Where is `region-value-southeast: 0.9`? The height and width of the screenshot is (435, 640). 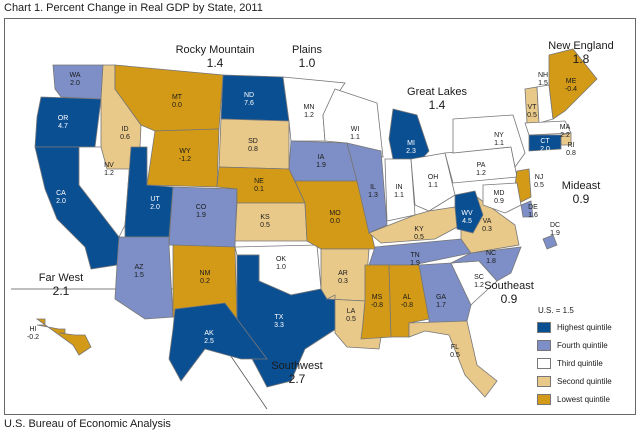
region-value-southeast: 0.9 is located at coordinates (509, 299).